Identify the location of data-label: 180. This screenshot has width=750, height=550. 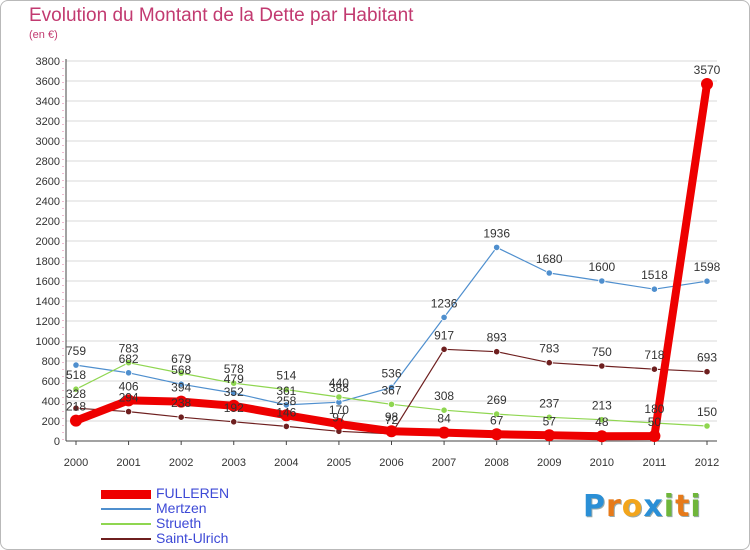
(654, 409).